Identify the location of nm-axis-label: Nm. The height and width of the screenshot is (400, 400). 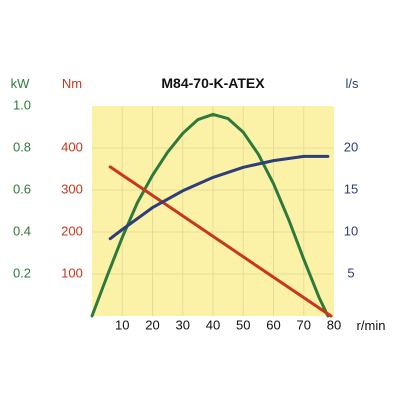
(72, 83).